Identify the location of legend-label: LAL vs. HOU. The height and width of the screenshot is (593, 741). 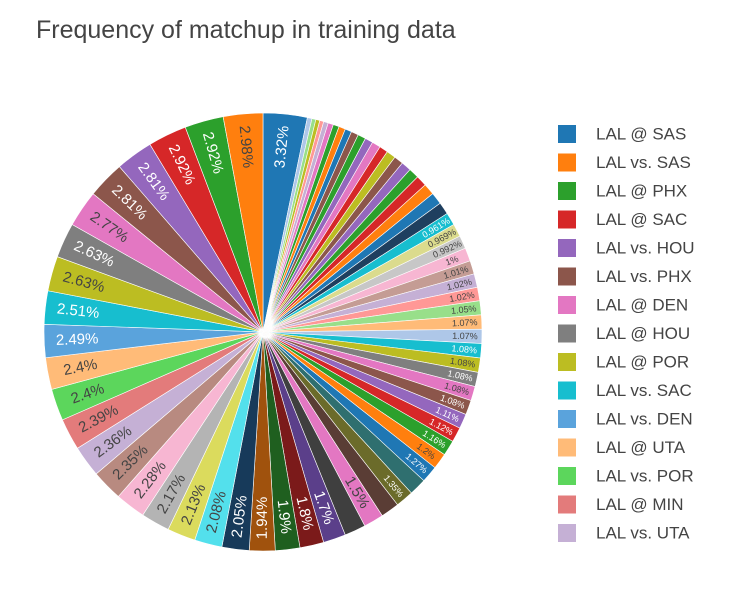
(645, 248).